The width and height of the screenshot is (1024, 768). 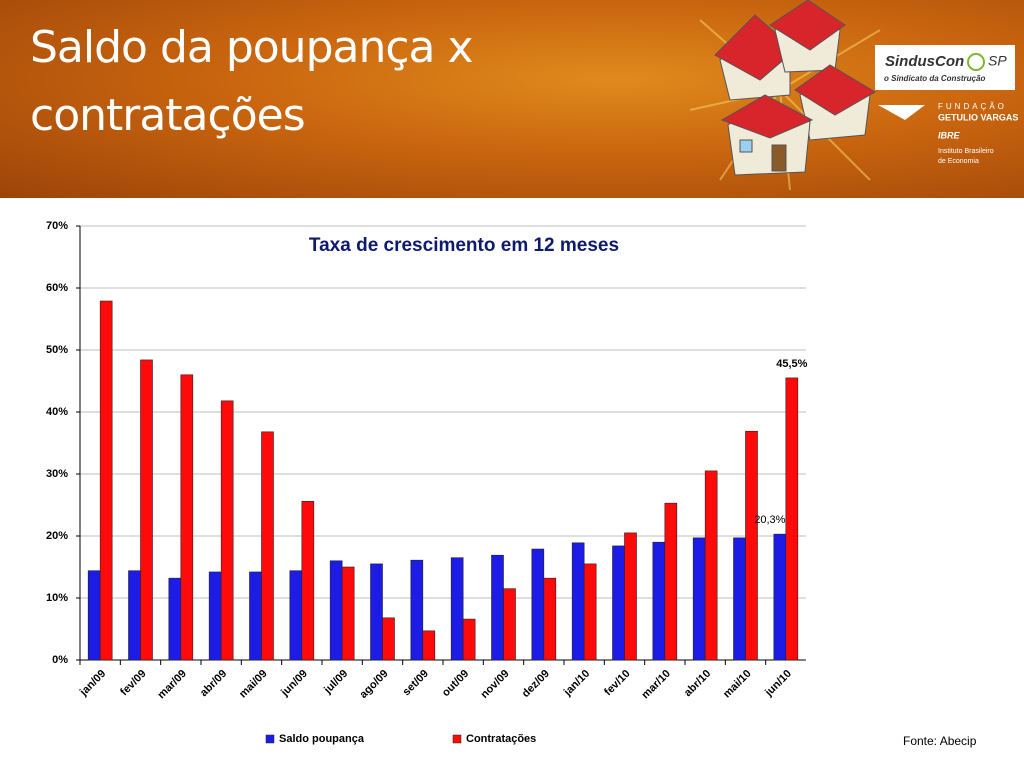 What do you see at coordinates (322, 739) in the screenshot?
I see `legend-label: Saldo poupança` at bounding box center [322, 739].